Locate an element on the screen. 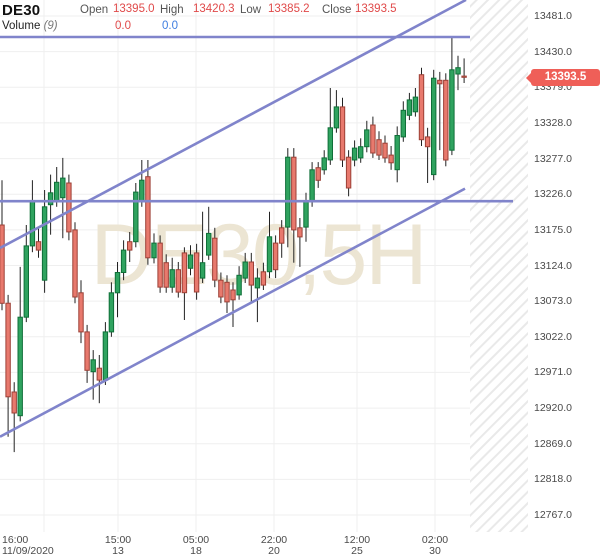 This screenshot has width=601, height=558. time-tick-label: 15:00 13 is located at coordinates (118, 545).